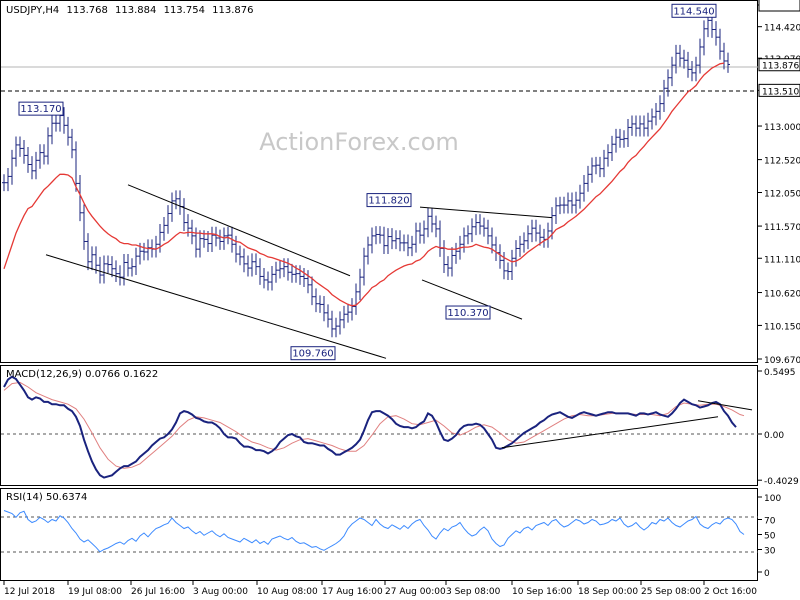 Image resolution: width=800 pixels, height=600 pixels. Describe the element at coordinates (782, 128) in the screenshot. I see `price-axis-label: 113.000` at that location.